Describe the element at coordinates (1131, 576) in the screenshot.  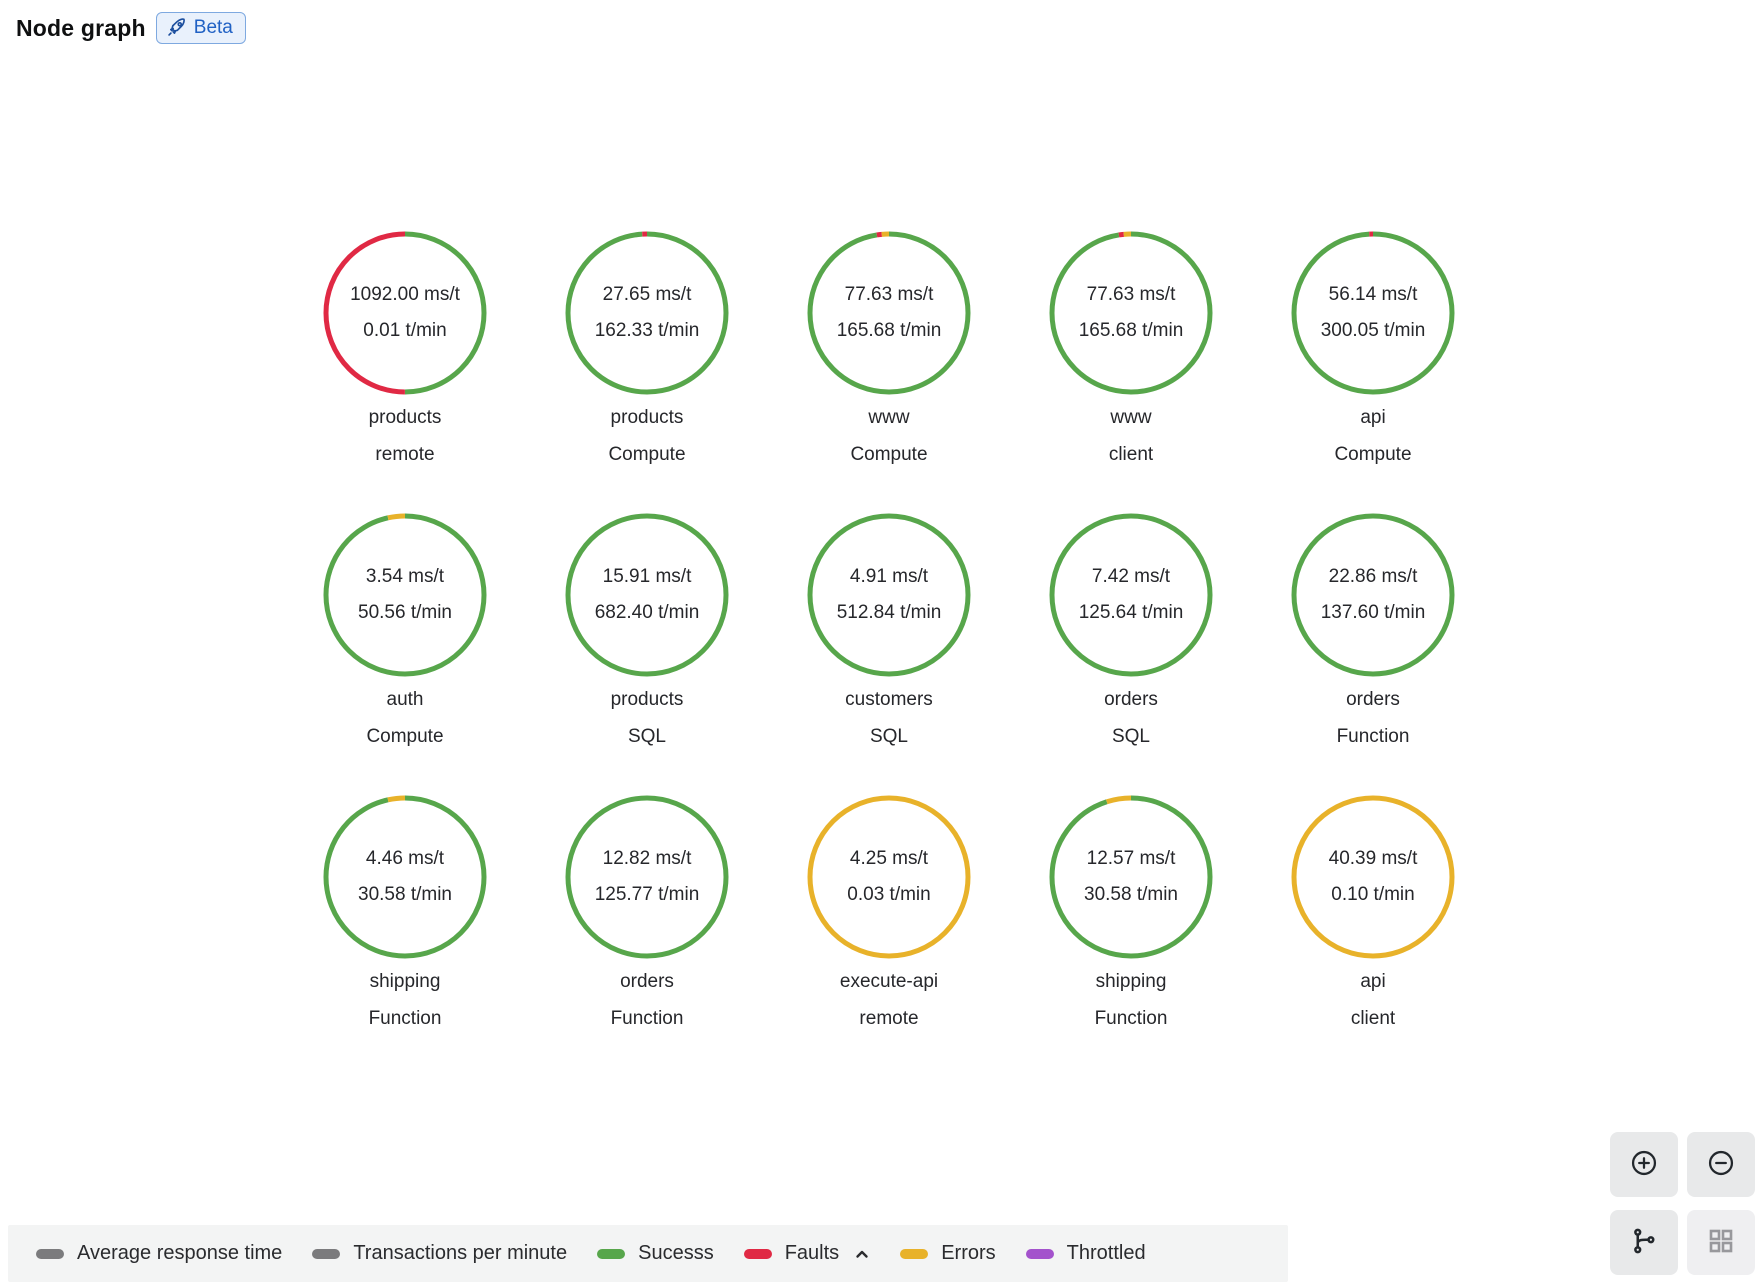
I see `node-main-stat: 7.42 ms/t` at that location.